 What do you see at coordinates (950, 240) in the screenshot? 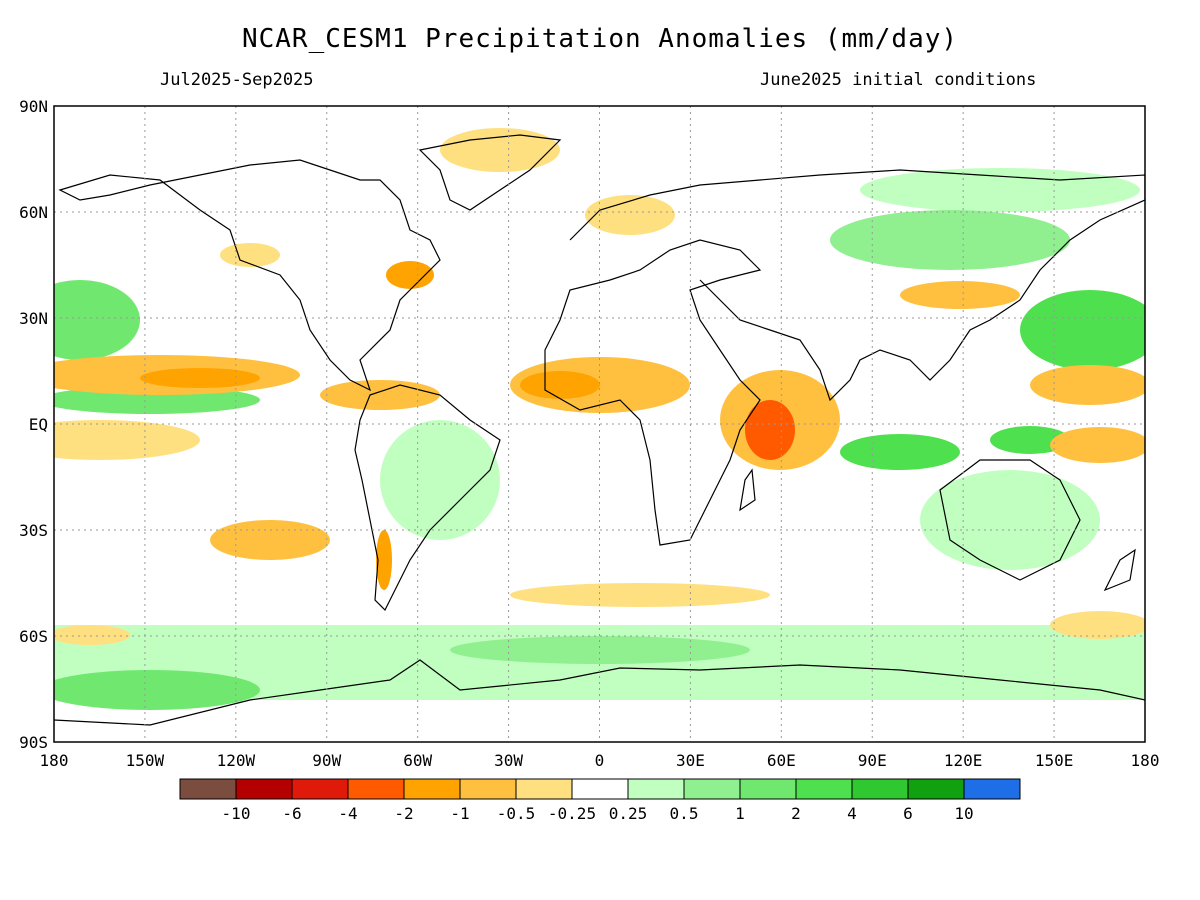
I see `siberia-wet-patch` at bounding box center [950, 240].